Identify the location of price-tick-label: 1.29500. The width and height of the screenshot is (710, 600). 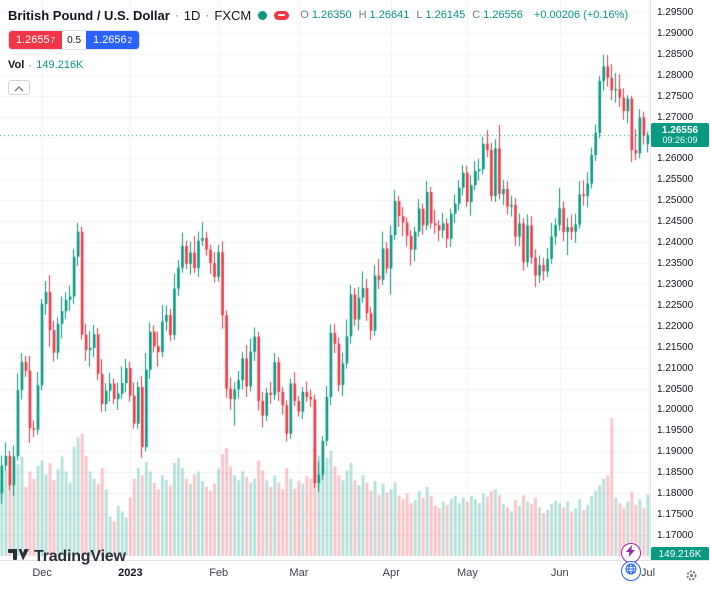
(675, 12).